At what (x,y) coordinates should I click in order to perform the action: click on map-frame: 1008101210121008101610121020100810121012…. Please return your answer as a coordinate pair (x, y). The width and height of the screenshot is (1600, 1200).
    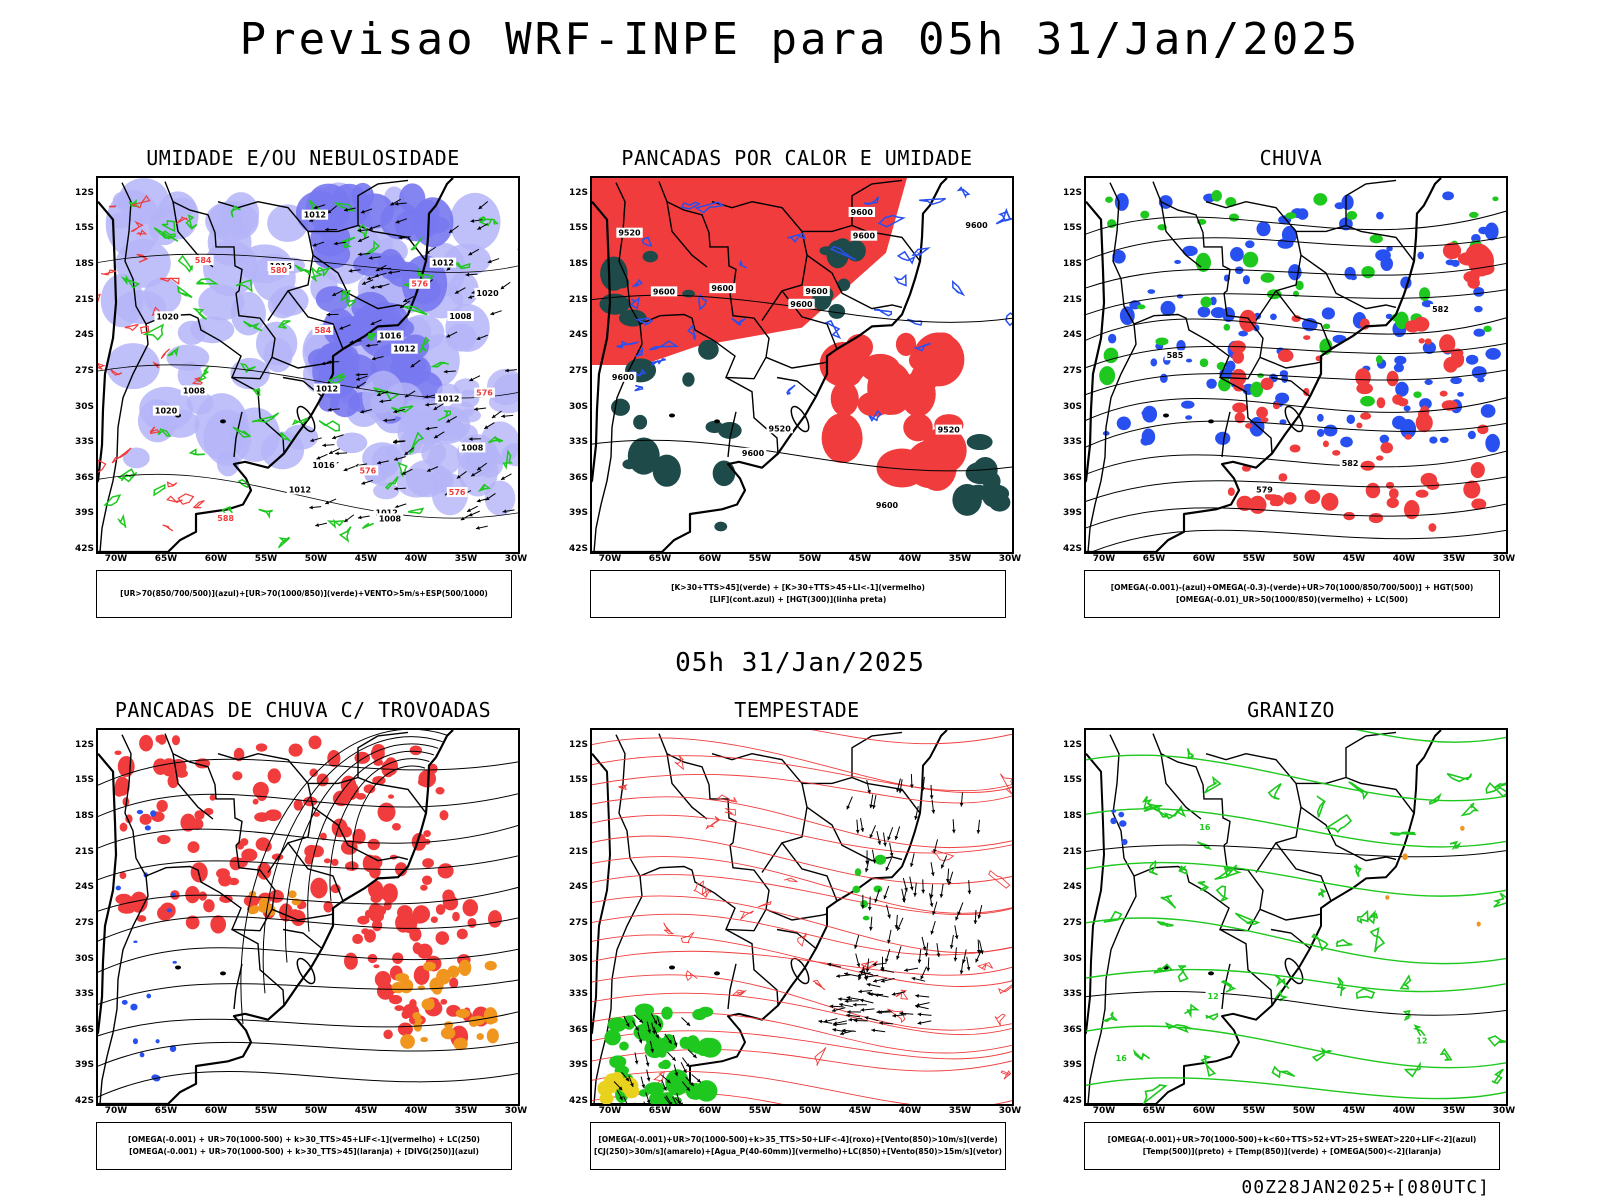
    Looking at the image, I should click on (308, 365).